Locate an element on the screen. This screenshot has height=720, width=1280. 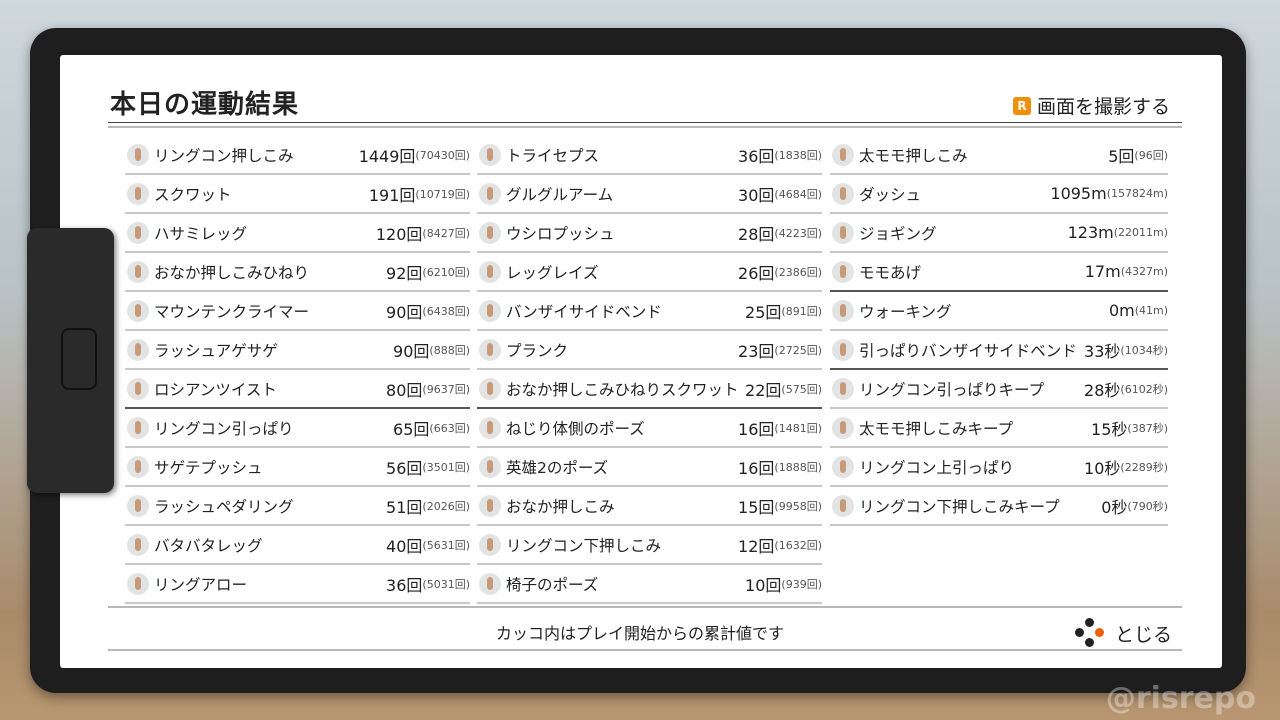
exercise-row: リングコン上引っぱり 10秒 (2289秒) is located at coordinates (999, 467).